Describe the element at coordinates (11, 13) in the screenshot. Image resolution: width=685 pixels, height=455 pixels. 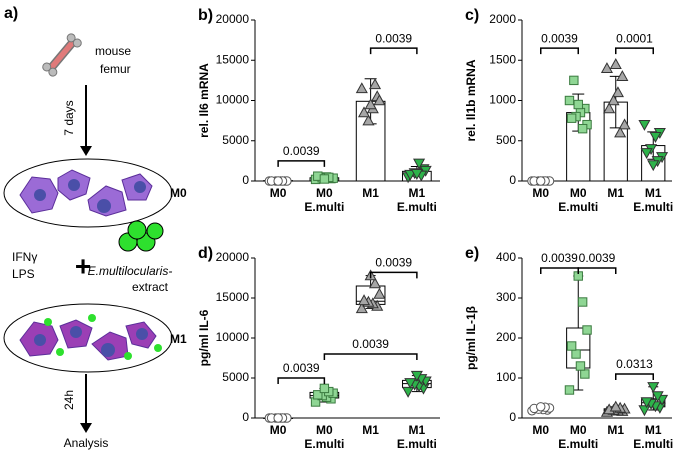
I see `panel-label: a)` at that location.